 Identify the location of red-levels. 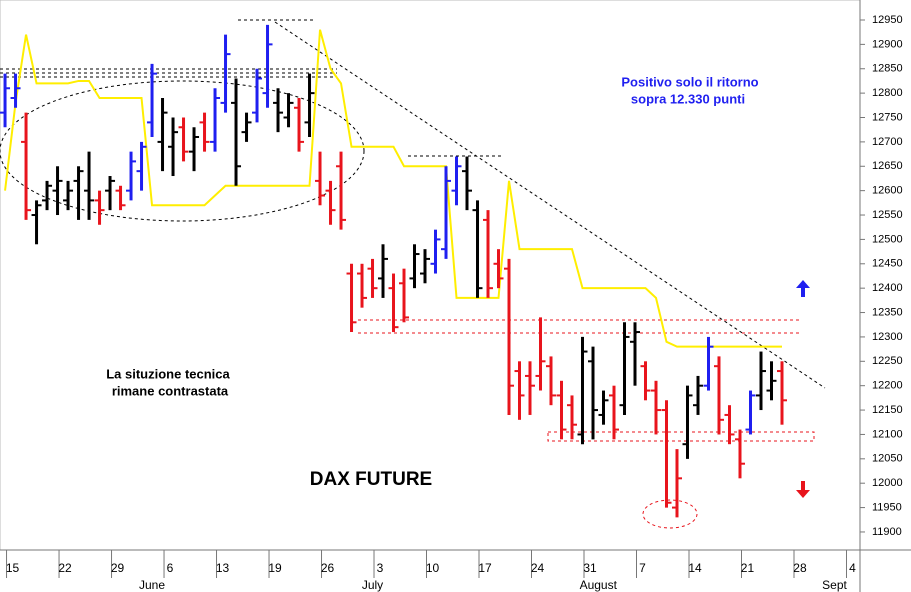
(586, 380).